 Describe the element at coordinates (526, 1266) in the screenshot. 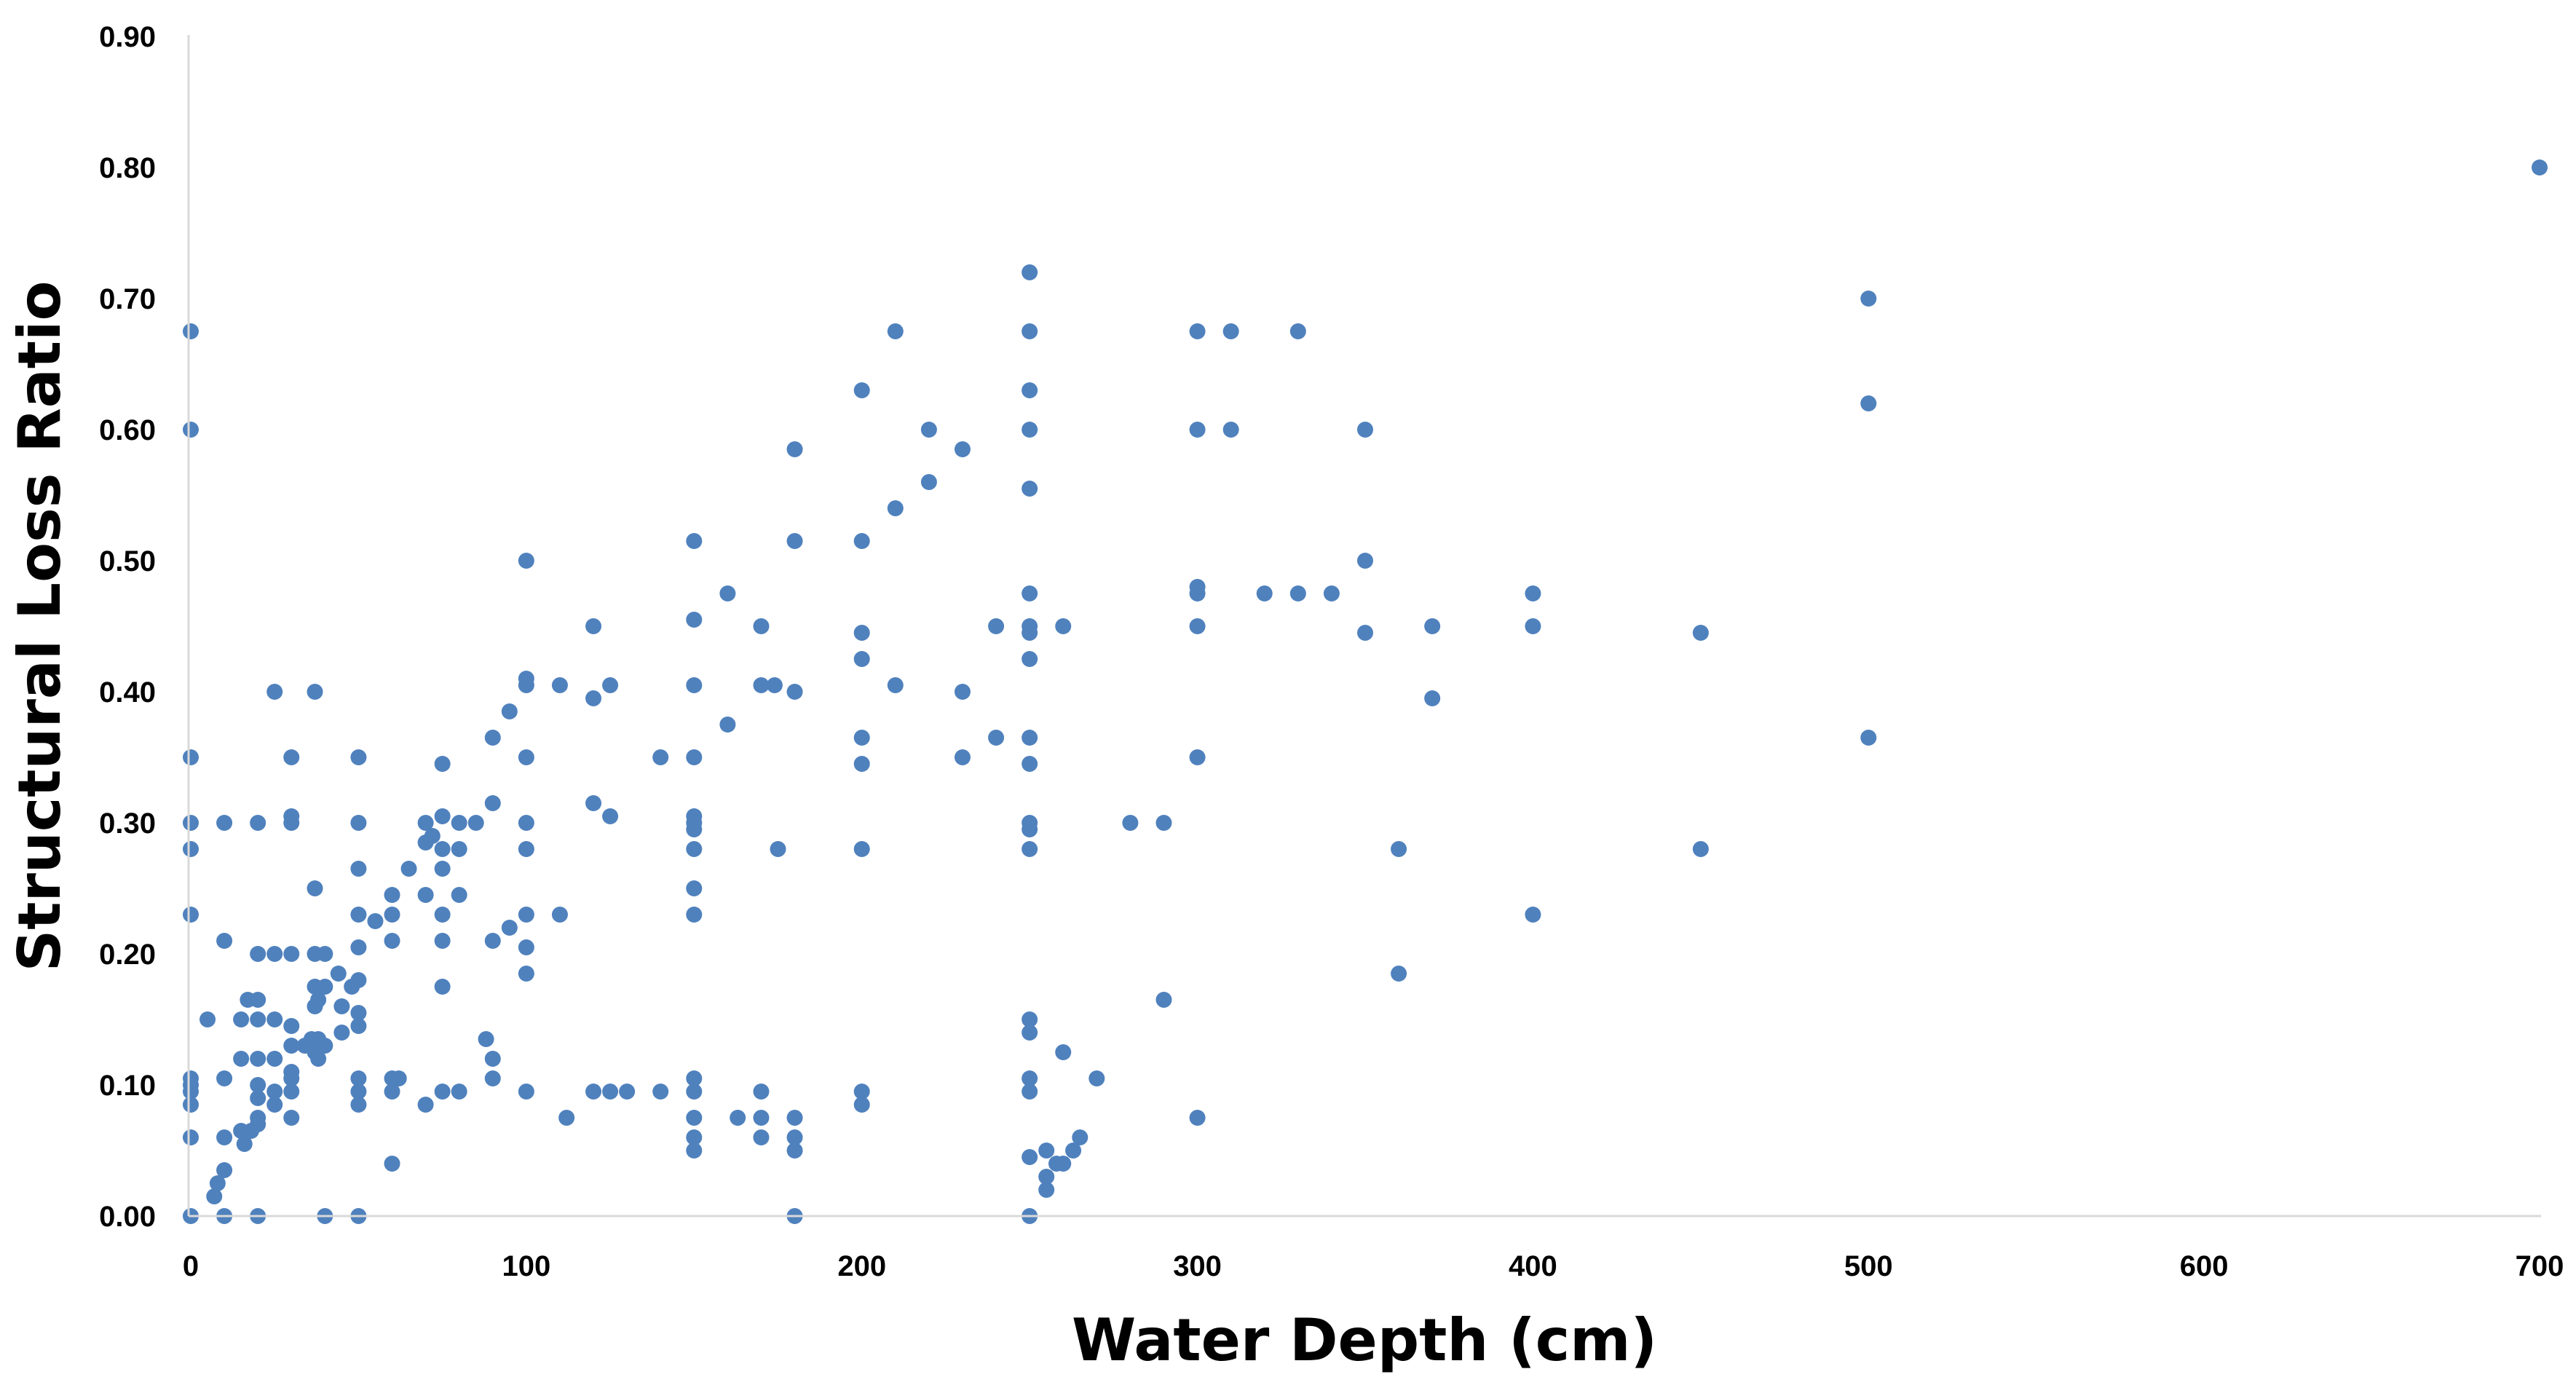

I see `x-tick-label: 100` at that location.